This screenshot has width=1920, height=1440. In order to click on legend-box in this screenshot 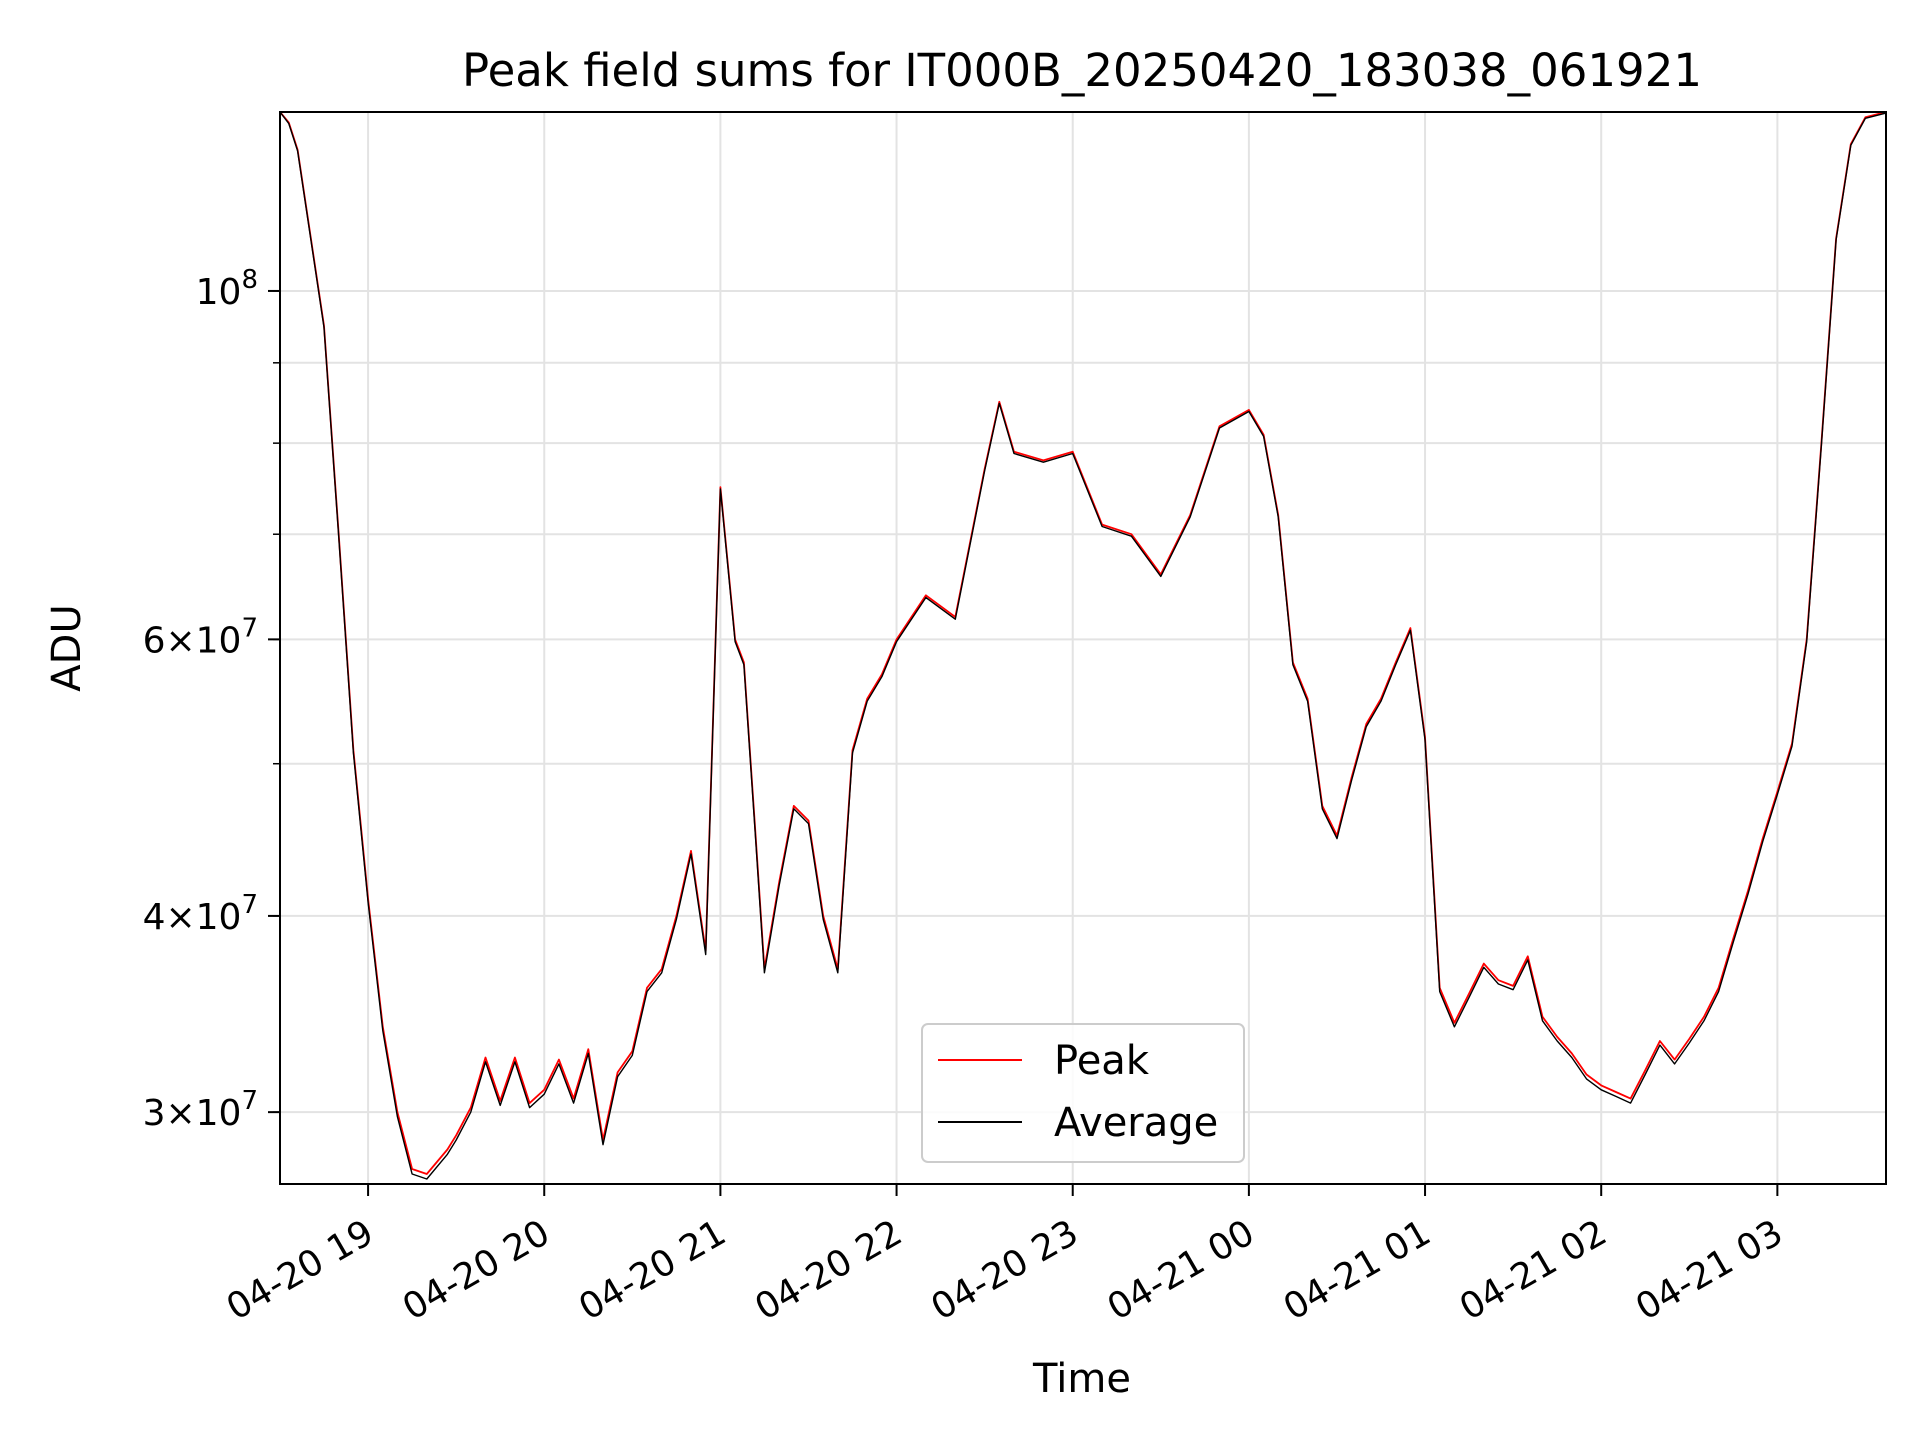, I will do `click(1083, 1093)`.